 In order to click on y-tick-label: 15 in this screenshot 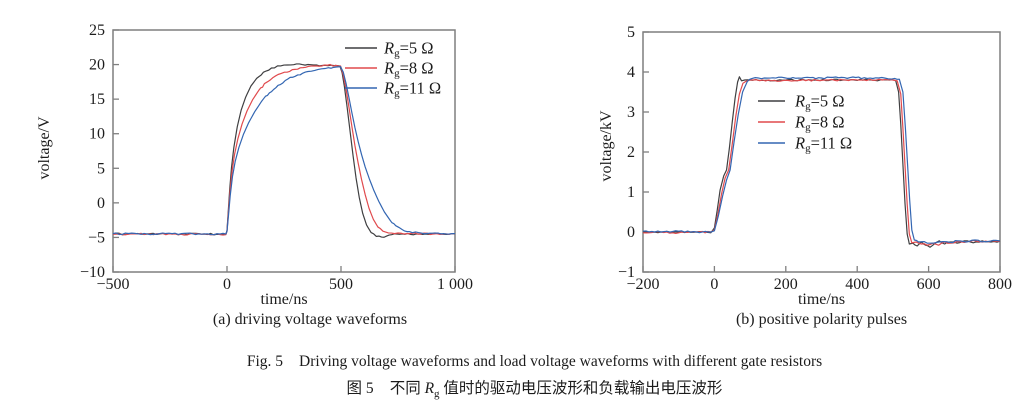, I will do `click(97, 99)`.